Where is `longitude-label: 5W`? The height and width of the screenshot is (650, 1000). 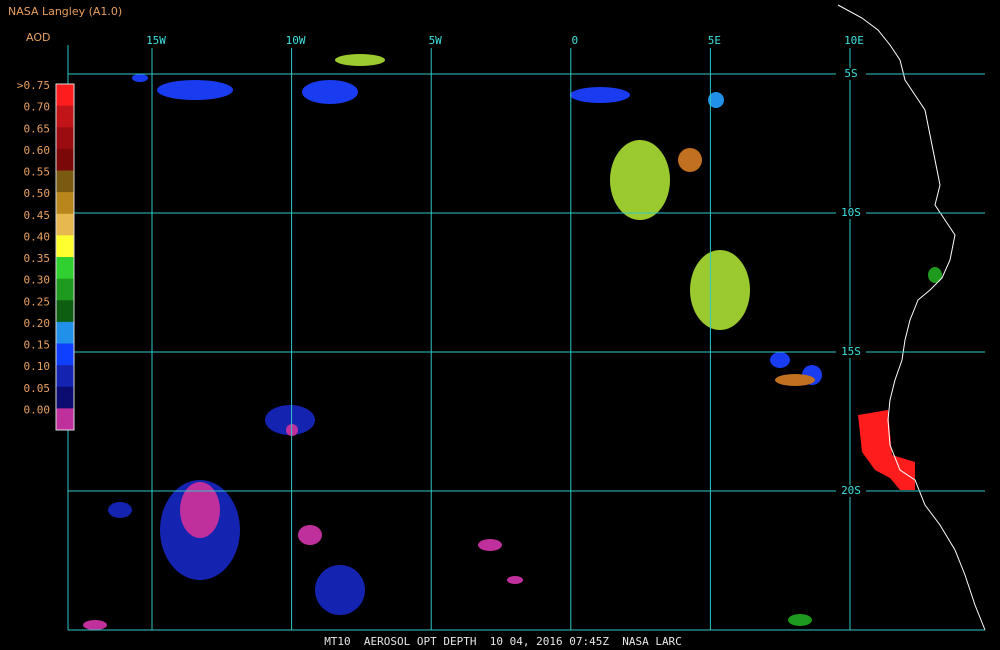 longitude-label: 5W is located at coordinates (436, 40).